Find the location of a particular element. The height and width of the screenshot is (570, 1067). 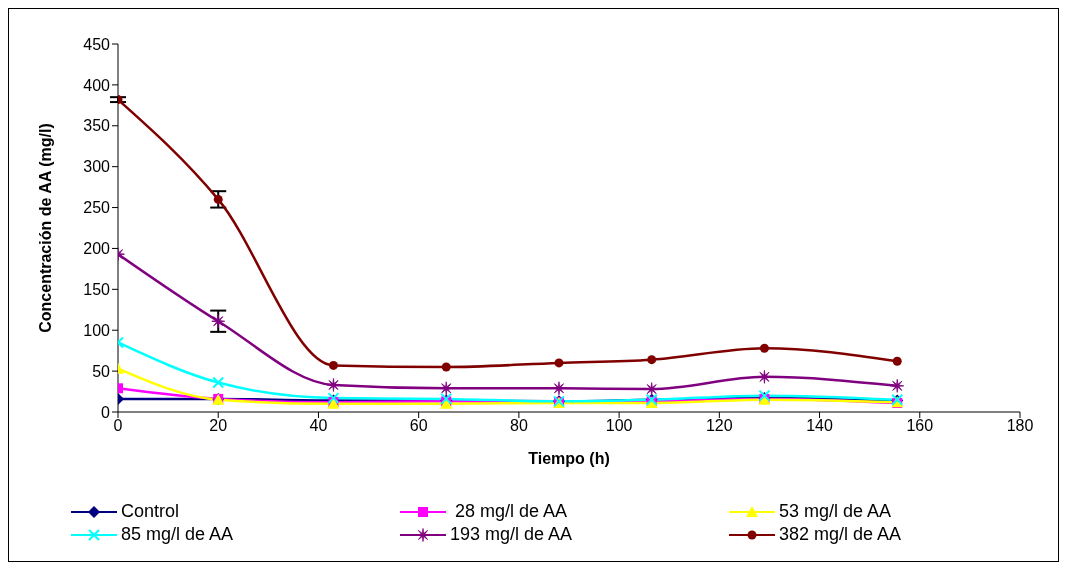

x-tick-label: 160 is located at coordinates (920, 426).